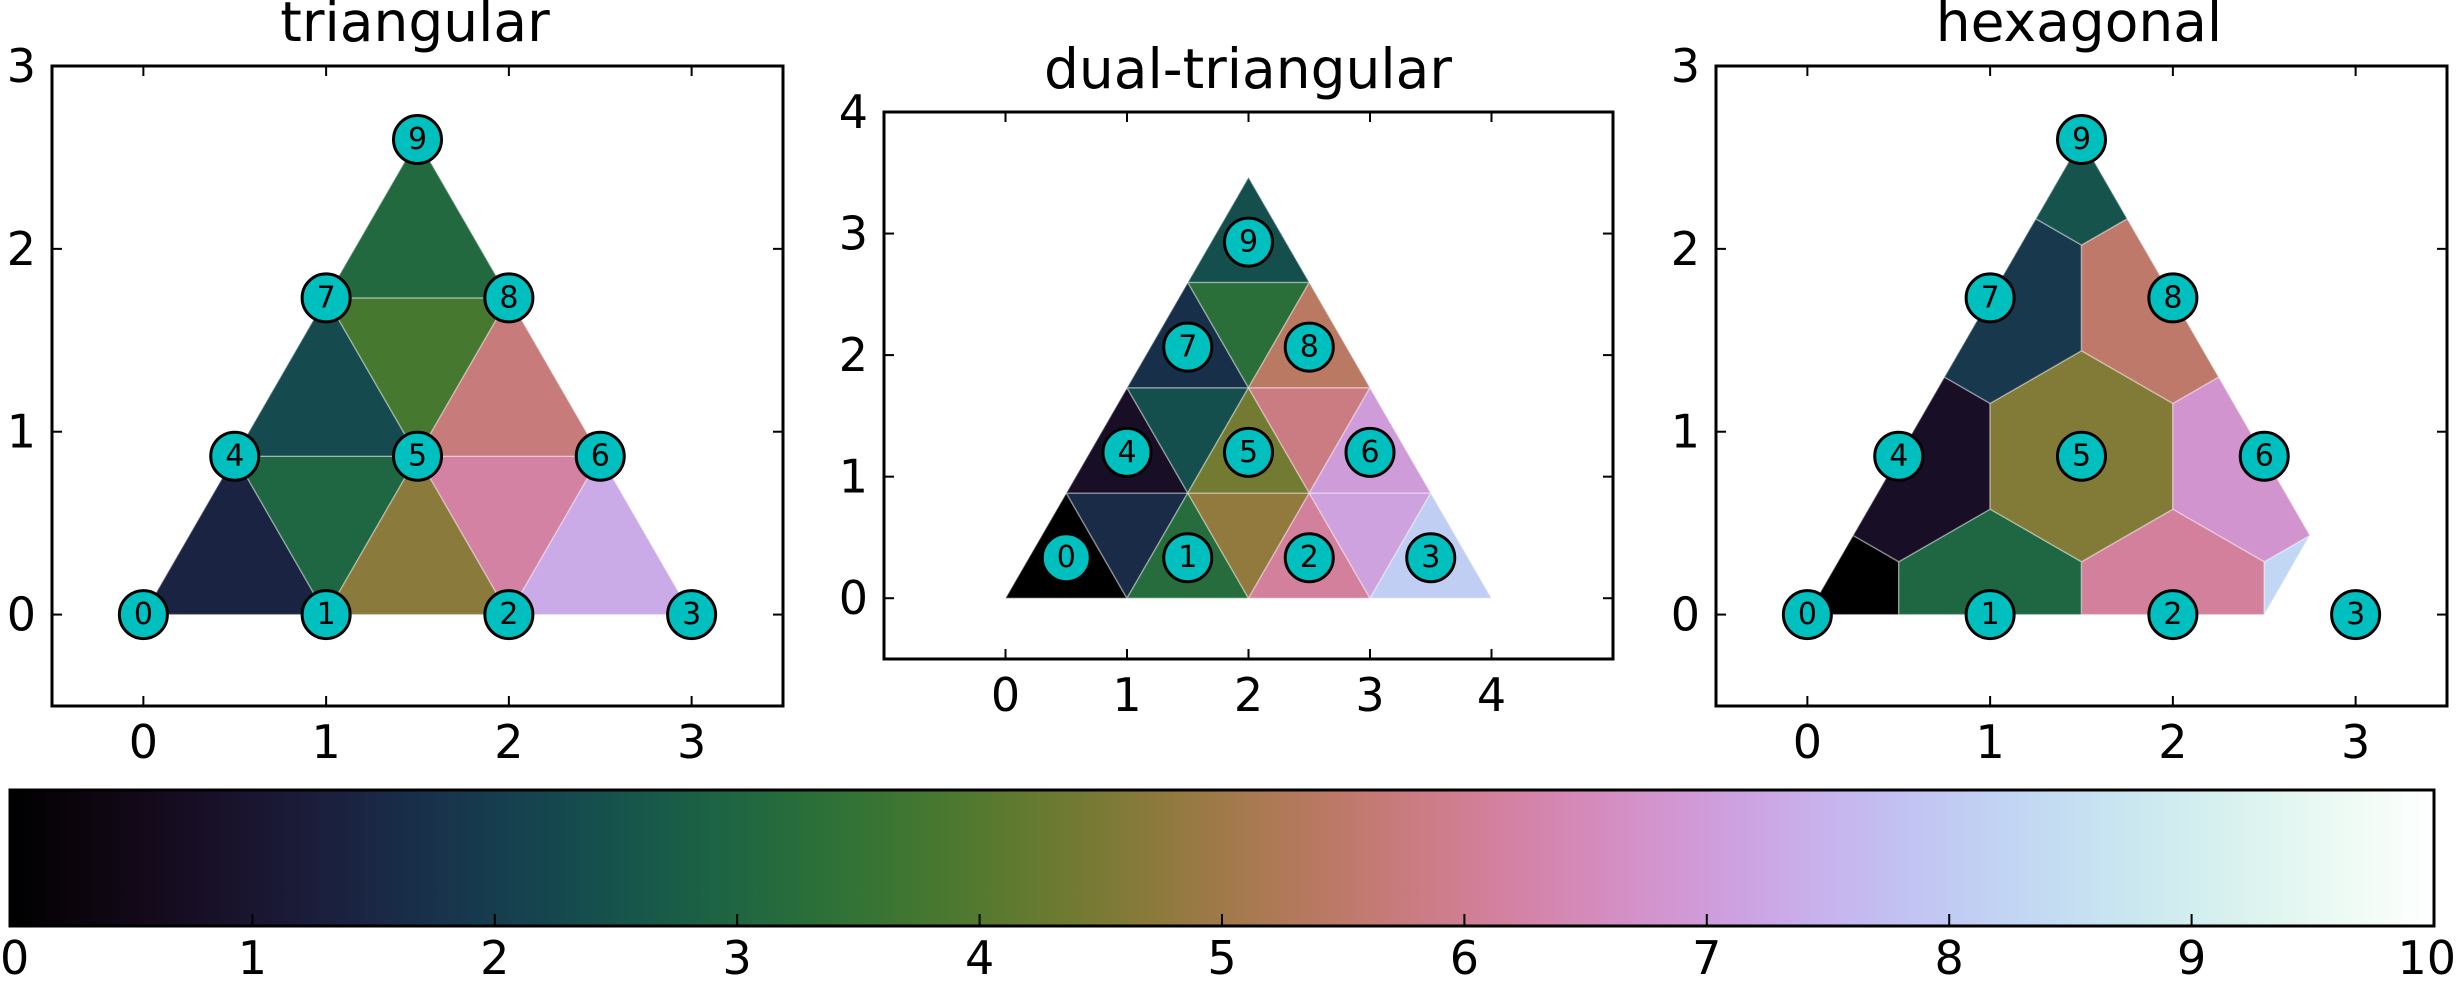 This screenshot has width=2464, height=982. Describe the element at coordinates (14, 956) in the screenshot. I see `colorbar-tick-label: 0` at that location.